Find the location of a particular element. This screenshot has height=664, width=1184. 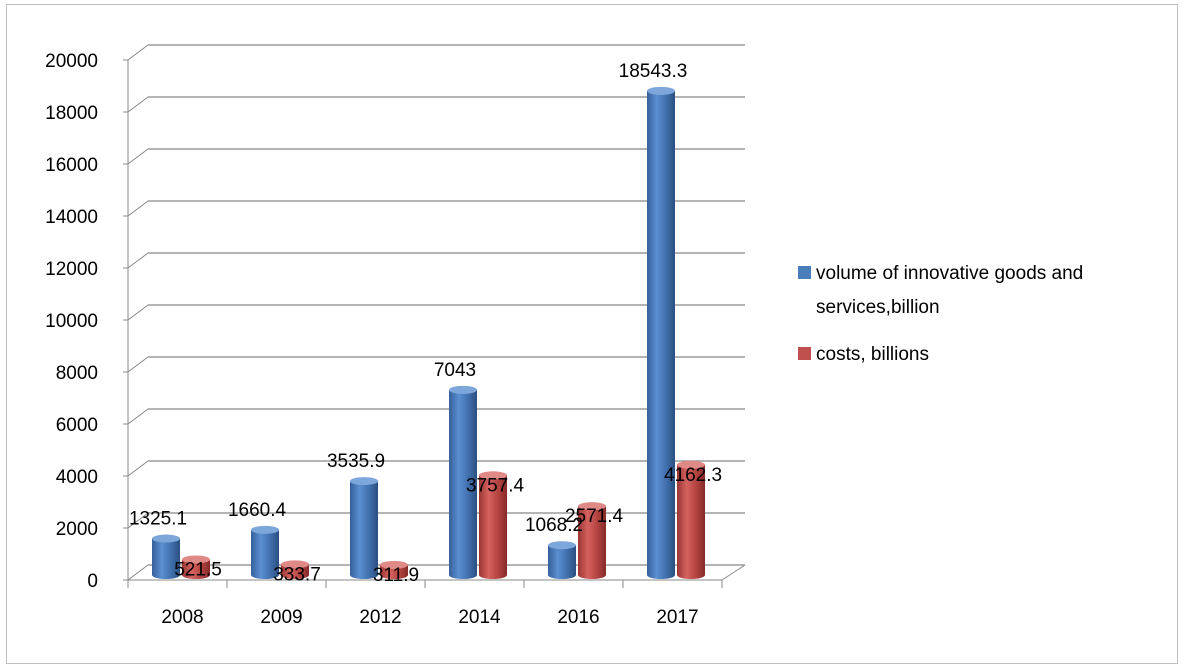

y-tick-label: 18000 is located at coordinates (71, 113).